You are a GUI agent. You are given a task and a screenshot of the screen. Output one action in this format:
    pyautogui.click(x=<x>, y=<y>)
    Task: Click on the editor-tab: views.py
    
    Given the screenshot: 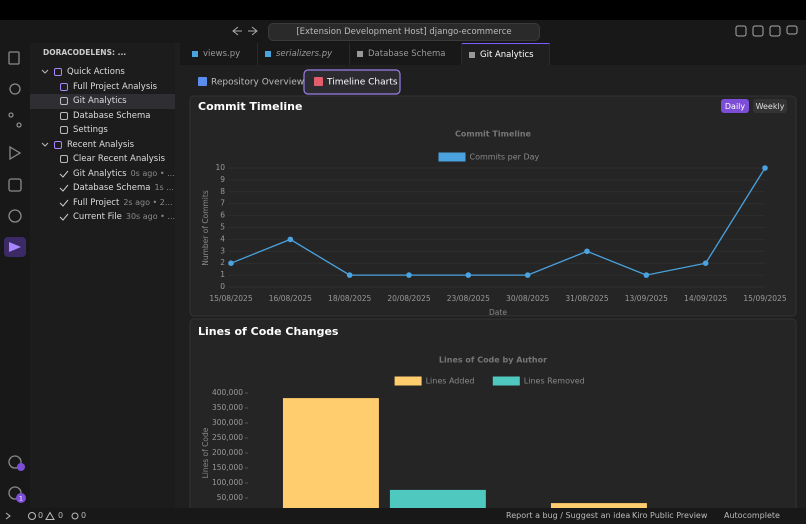 What is the action you would take?
    pyautogui.click(x=221, y=54)
    